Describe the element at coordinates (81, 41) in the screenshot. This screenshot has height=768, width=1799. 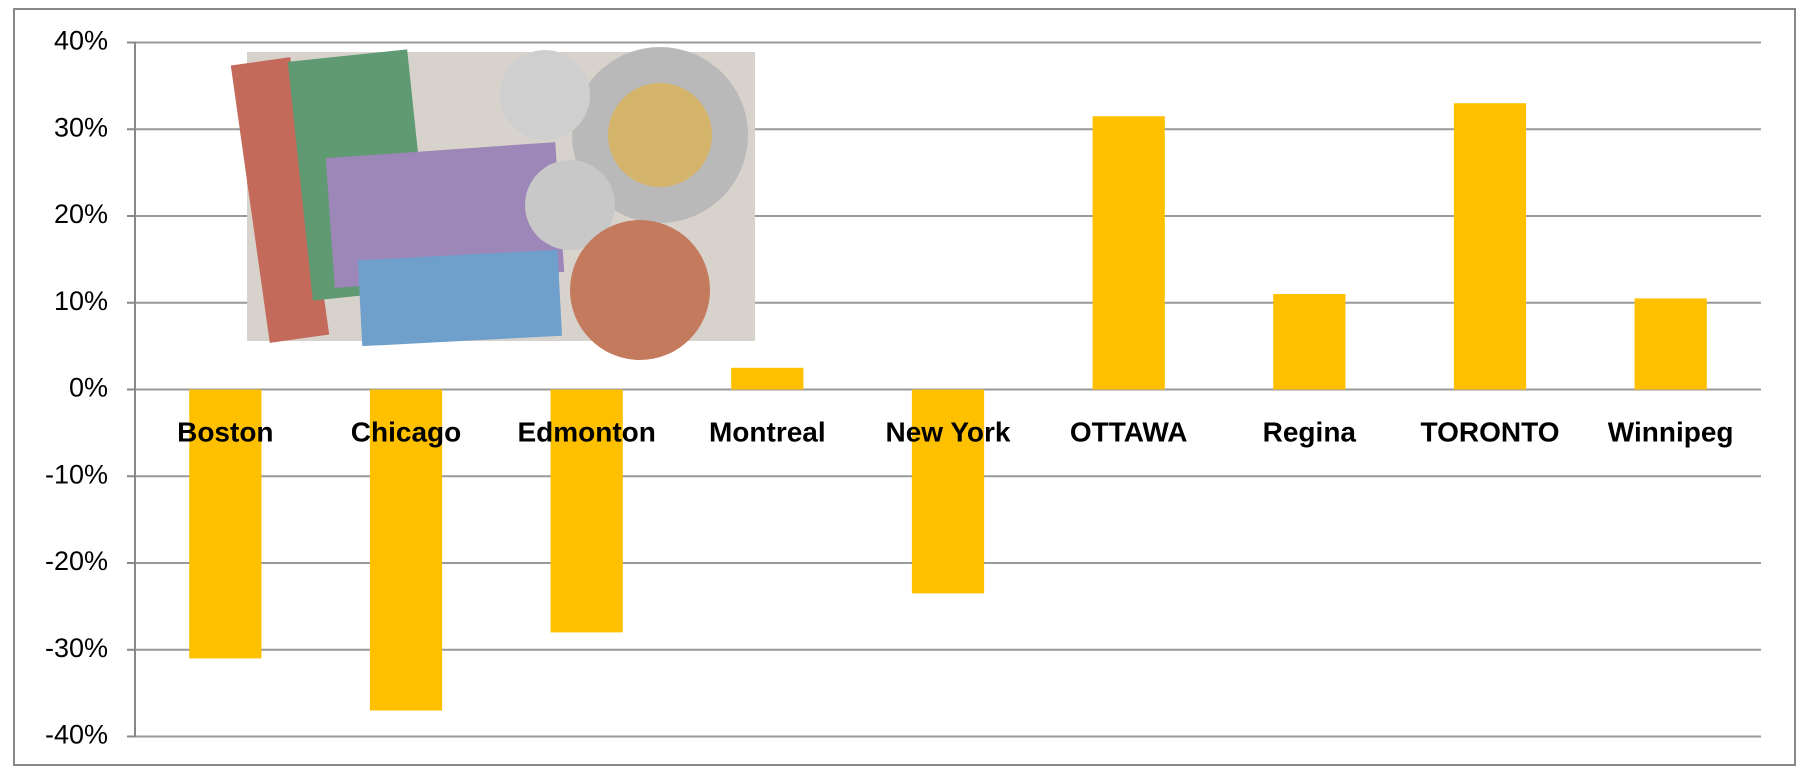
I see `y-tick-label: 40%` at that location.